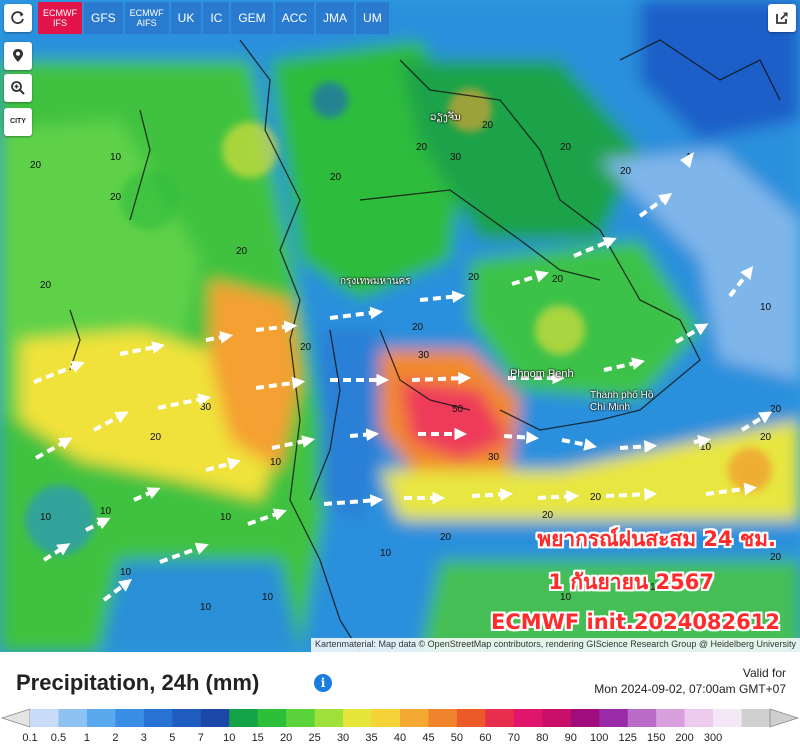  I want to click on tab-ecmwf-ifs: ECMWF IFS, so click(60, 18).